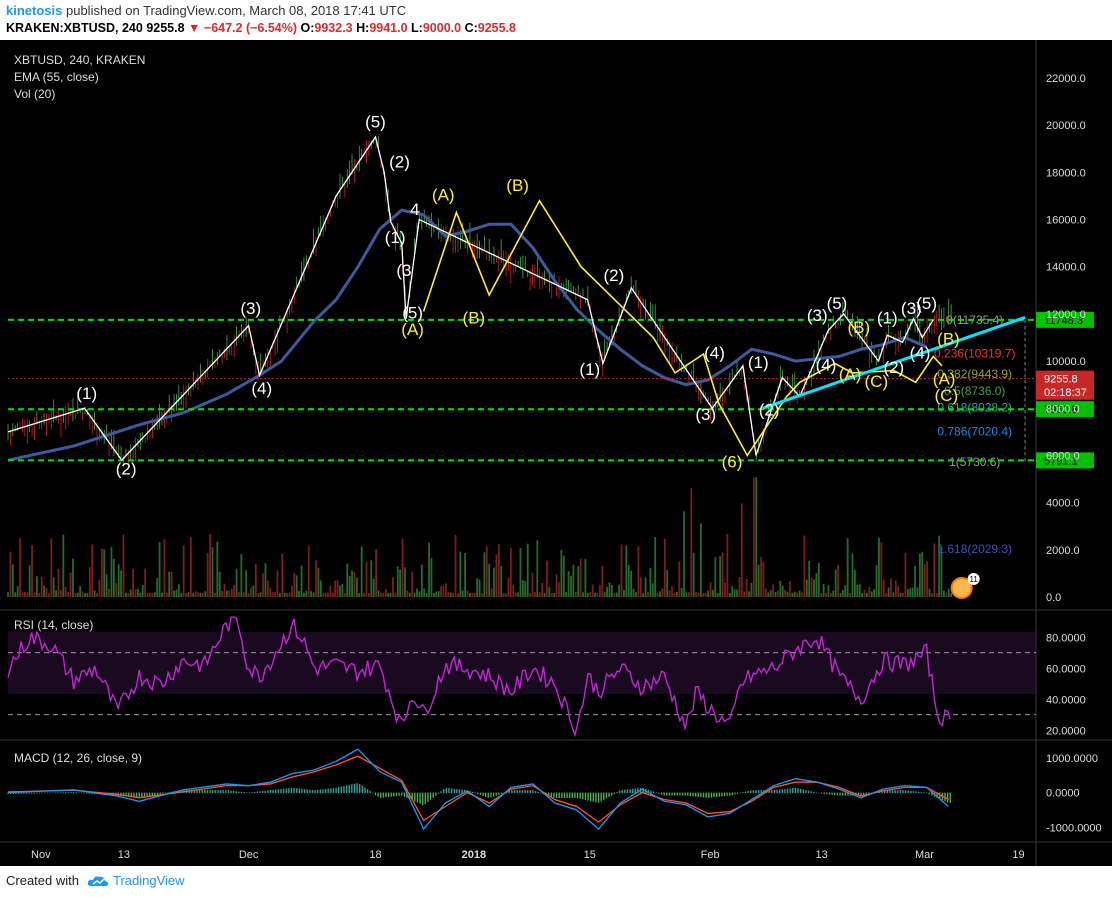 Image resolution: width=1112 pixels, height=897 pixels. Describe the element at coordinates (822, 855) in the screenshot. I see `time-tick-label: 13` at that location.